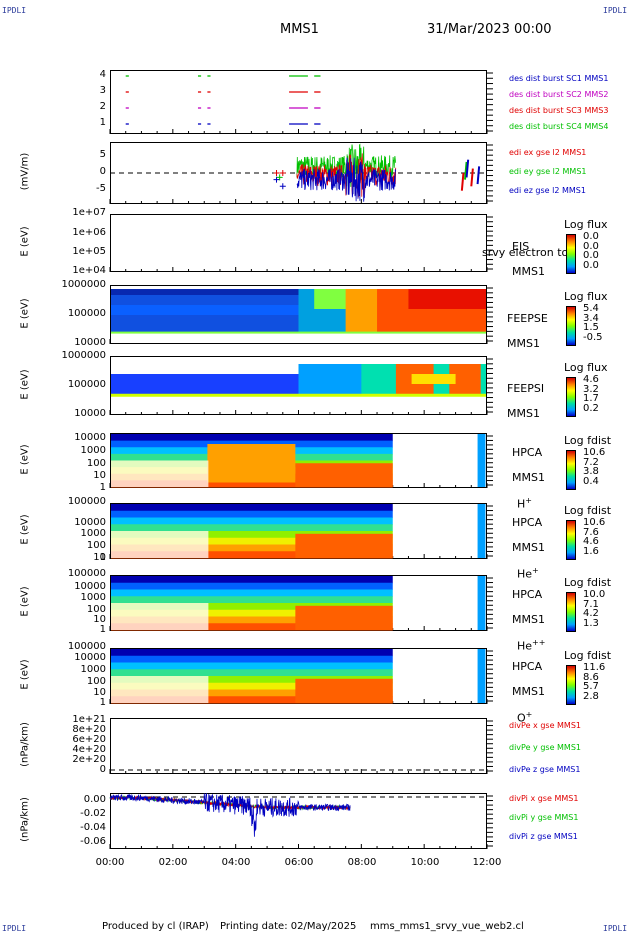 This screenshot has width=630, height=934. What do you see at coordinates (591, 408) in the screenshot?
I see `colorbar-value: 0.2` at bounding box center [591, 408].